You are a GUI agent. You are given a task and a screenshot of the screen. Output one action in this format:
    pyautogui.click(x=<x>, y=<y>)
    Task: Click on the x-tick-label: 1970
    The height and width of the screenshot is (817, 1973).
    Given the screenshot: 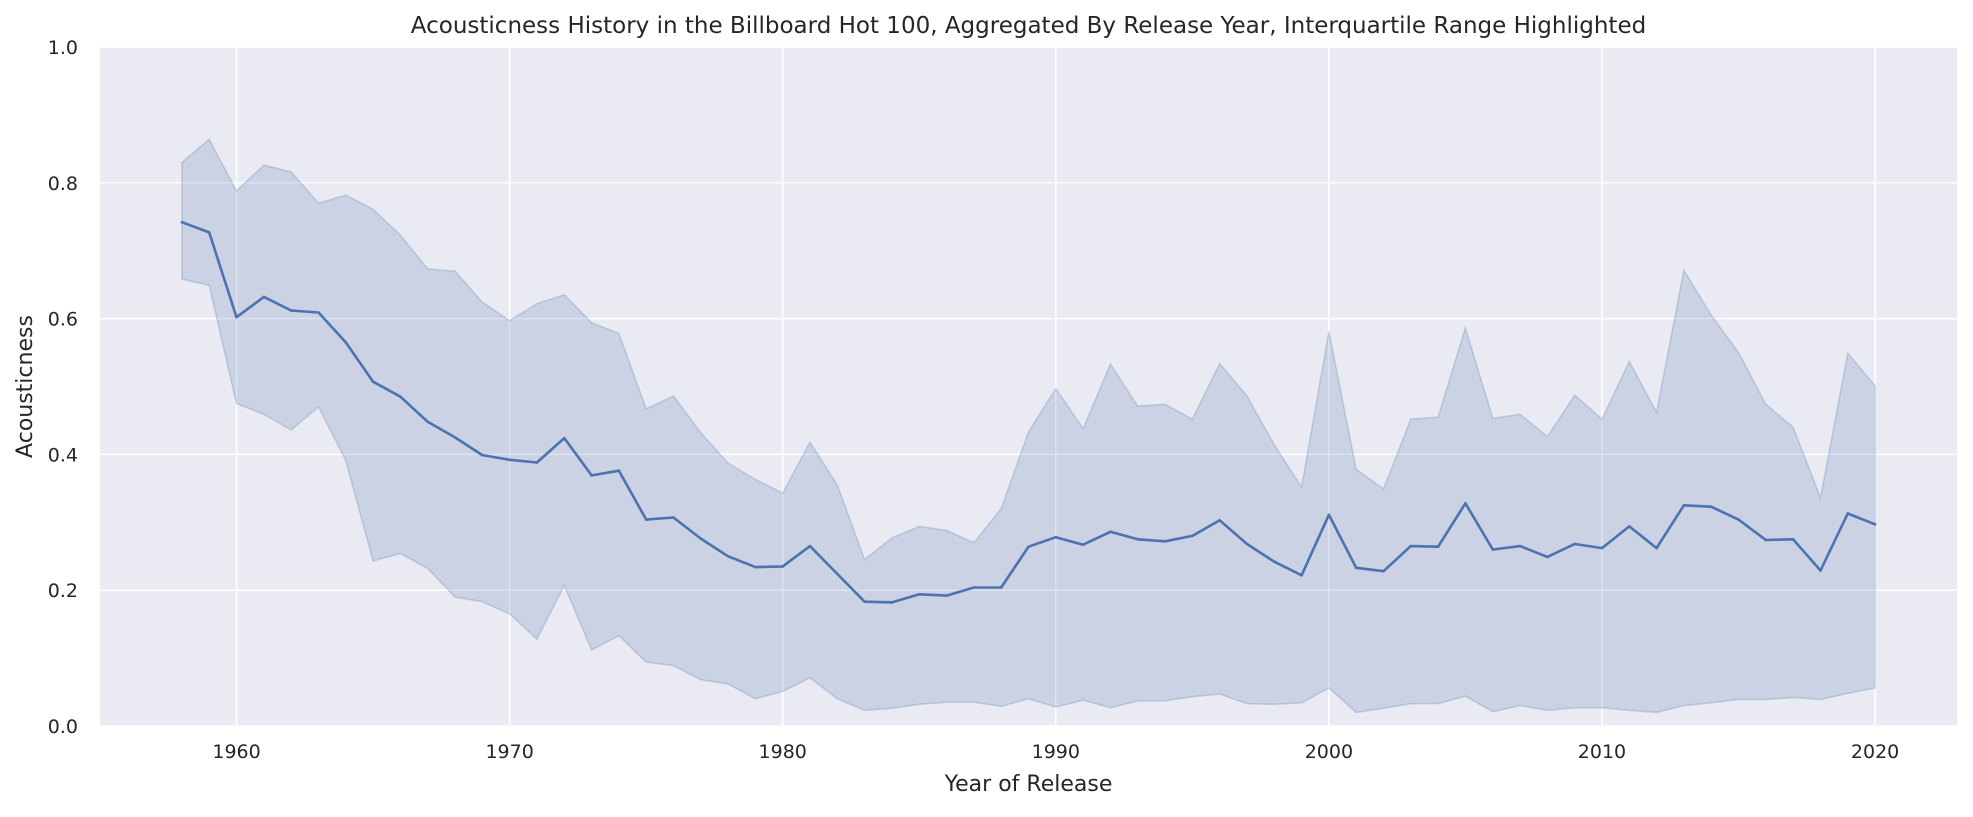 What is the action you would take?
    pyautogui.click(x=509, y=752)
    